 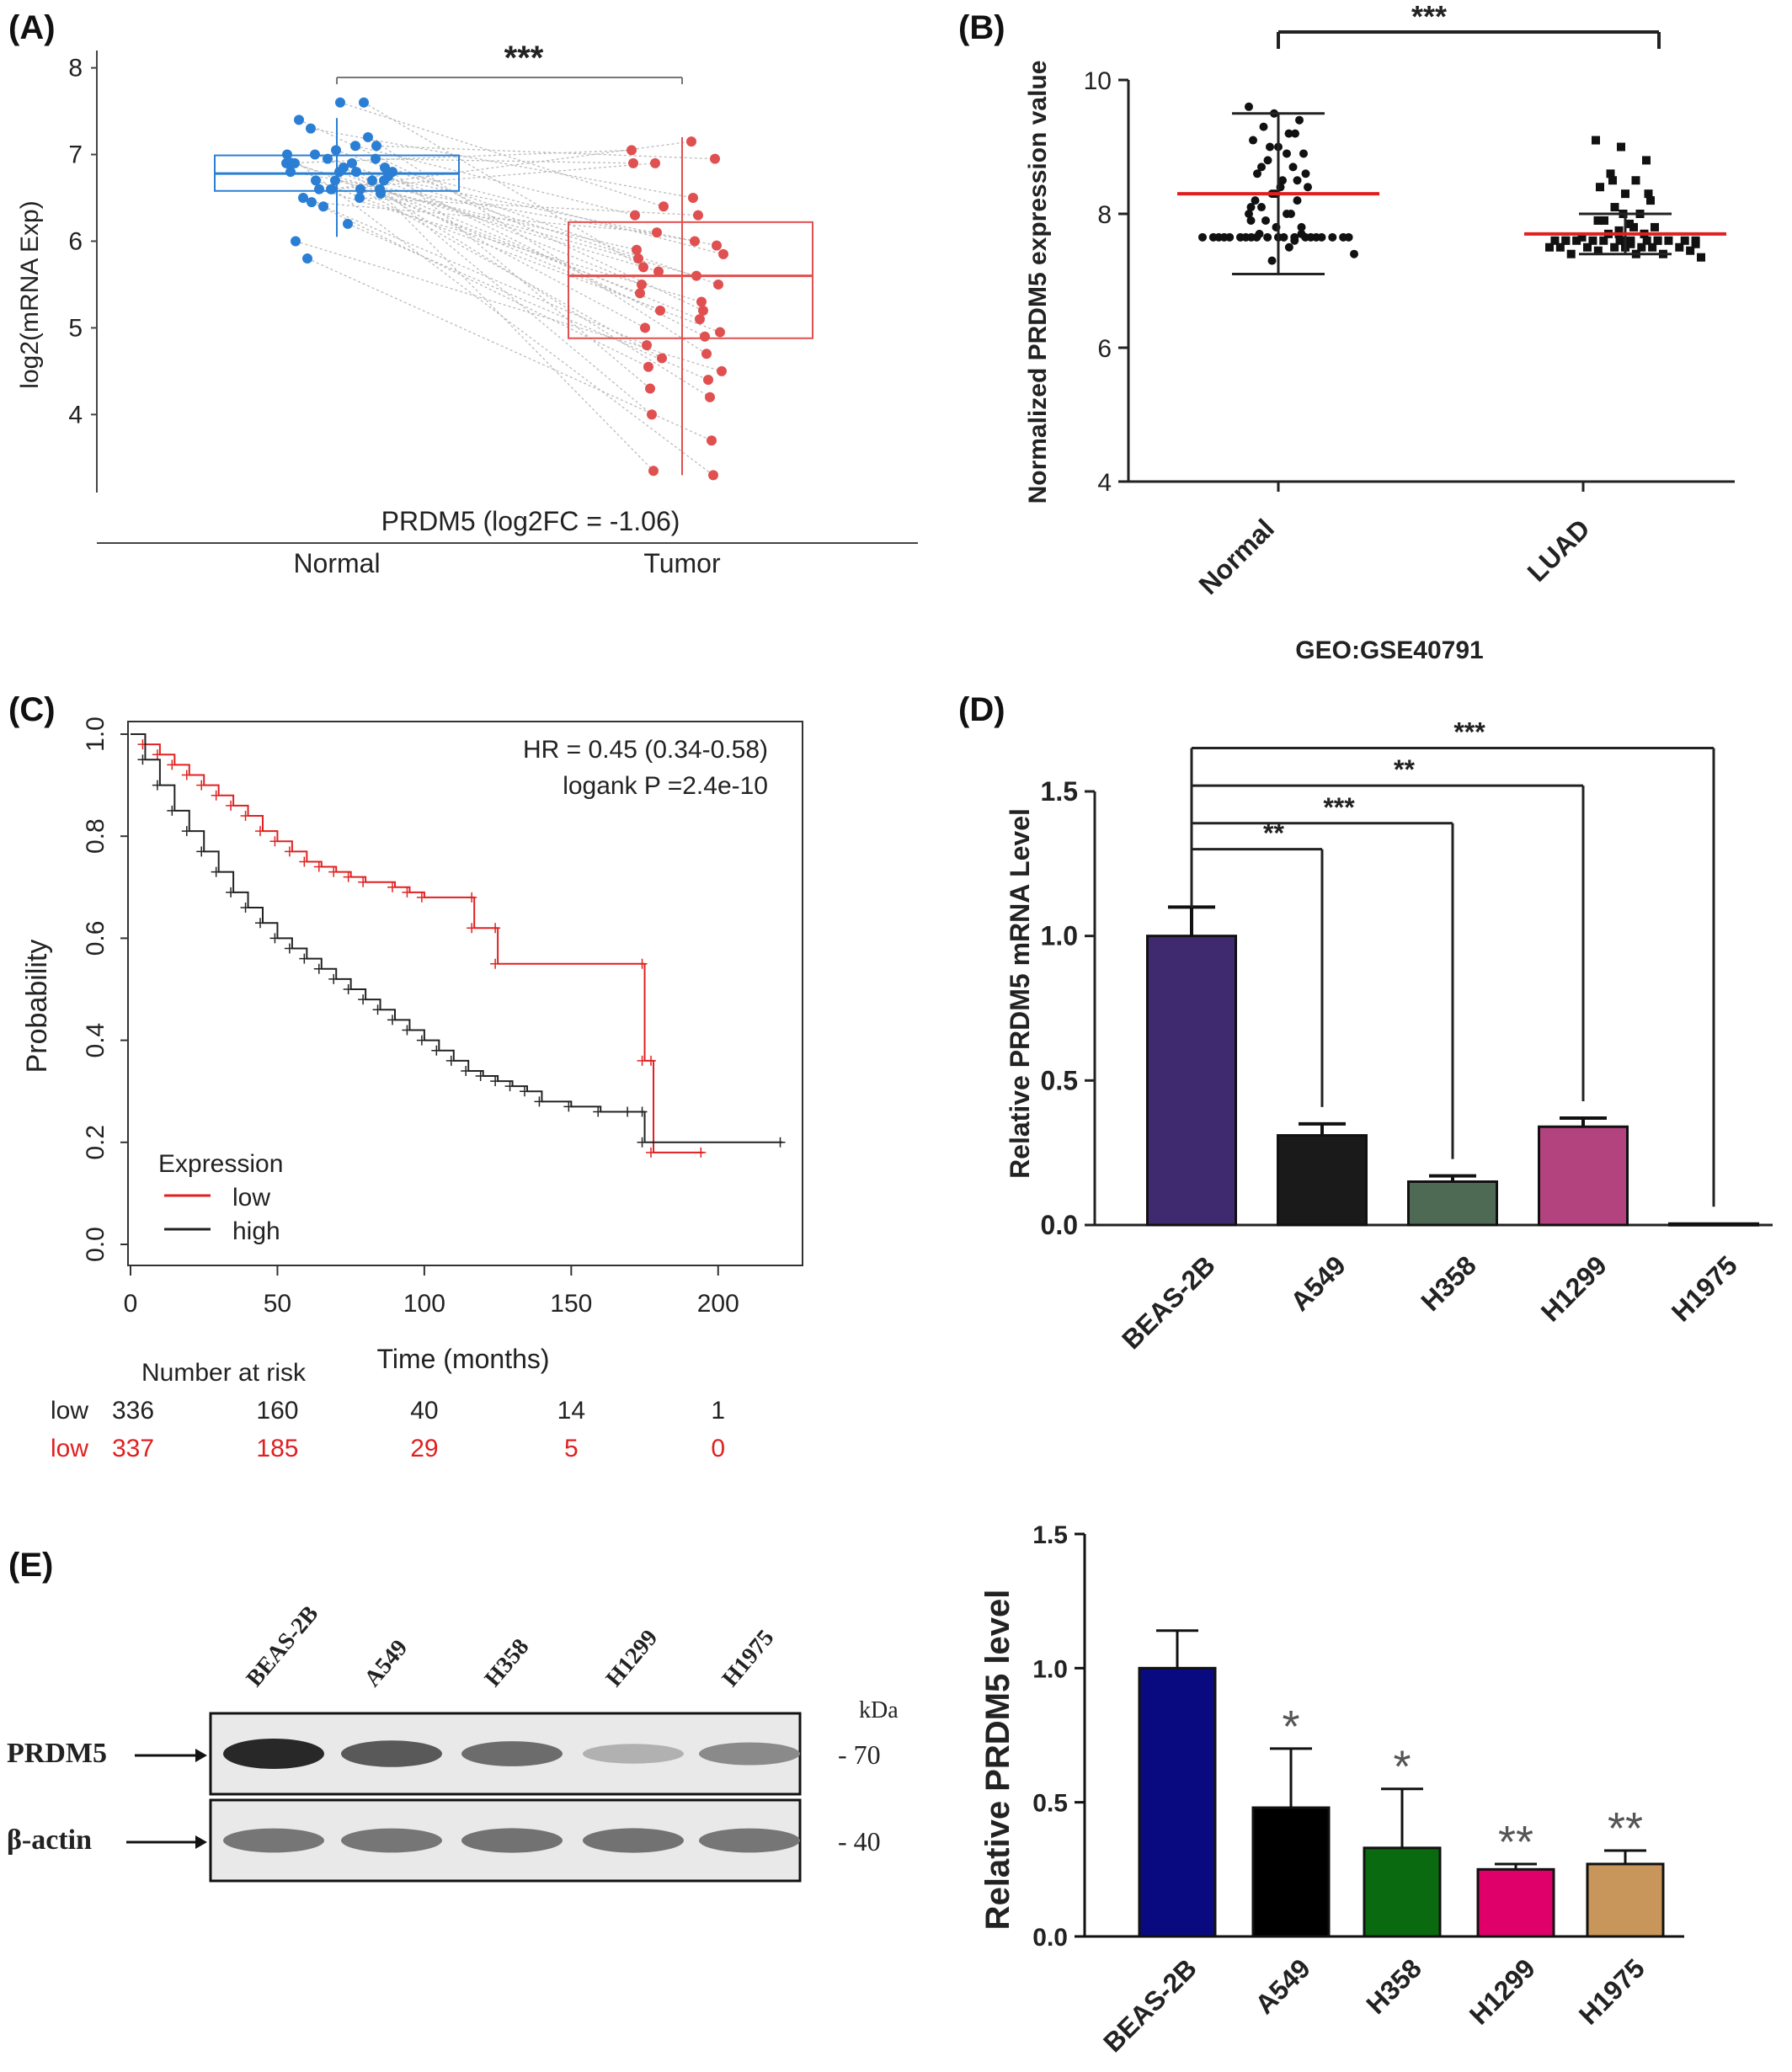 What do you see at coordinates (1318, 1283) in the screenshot?
I see `d-xtick-label: A549` at bounding box center [1318, 1283].